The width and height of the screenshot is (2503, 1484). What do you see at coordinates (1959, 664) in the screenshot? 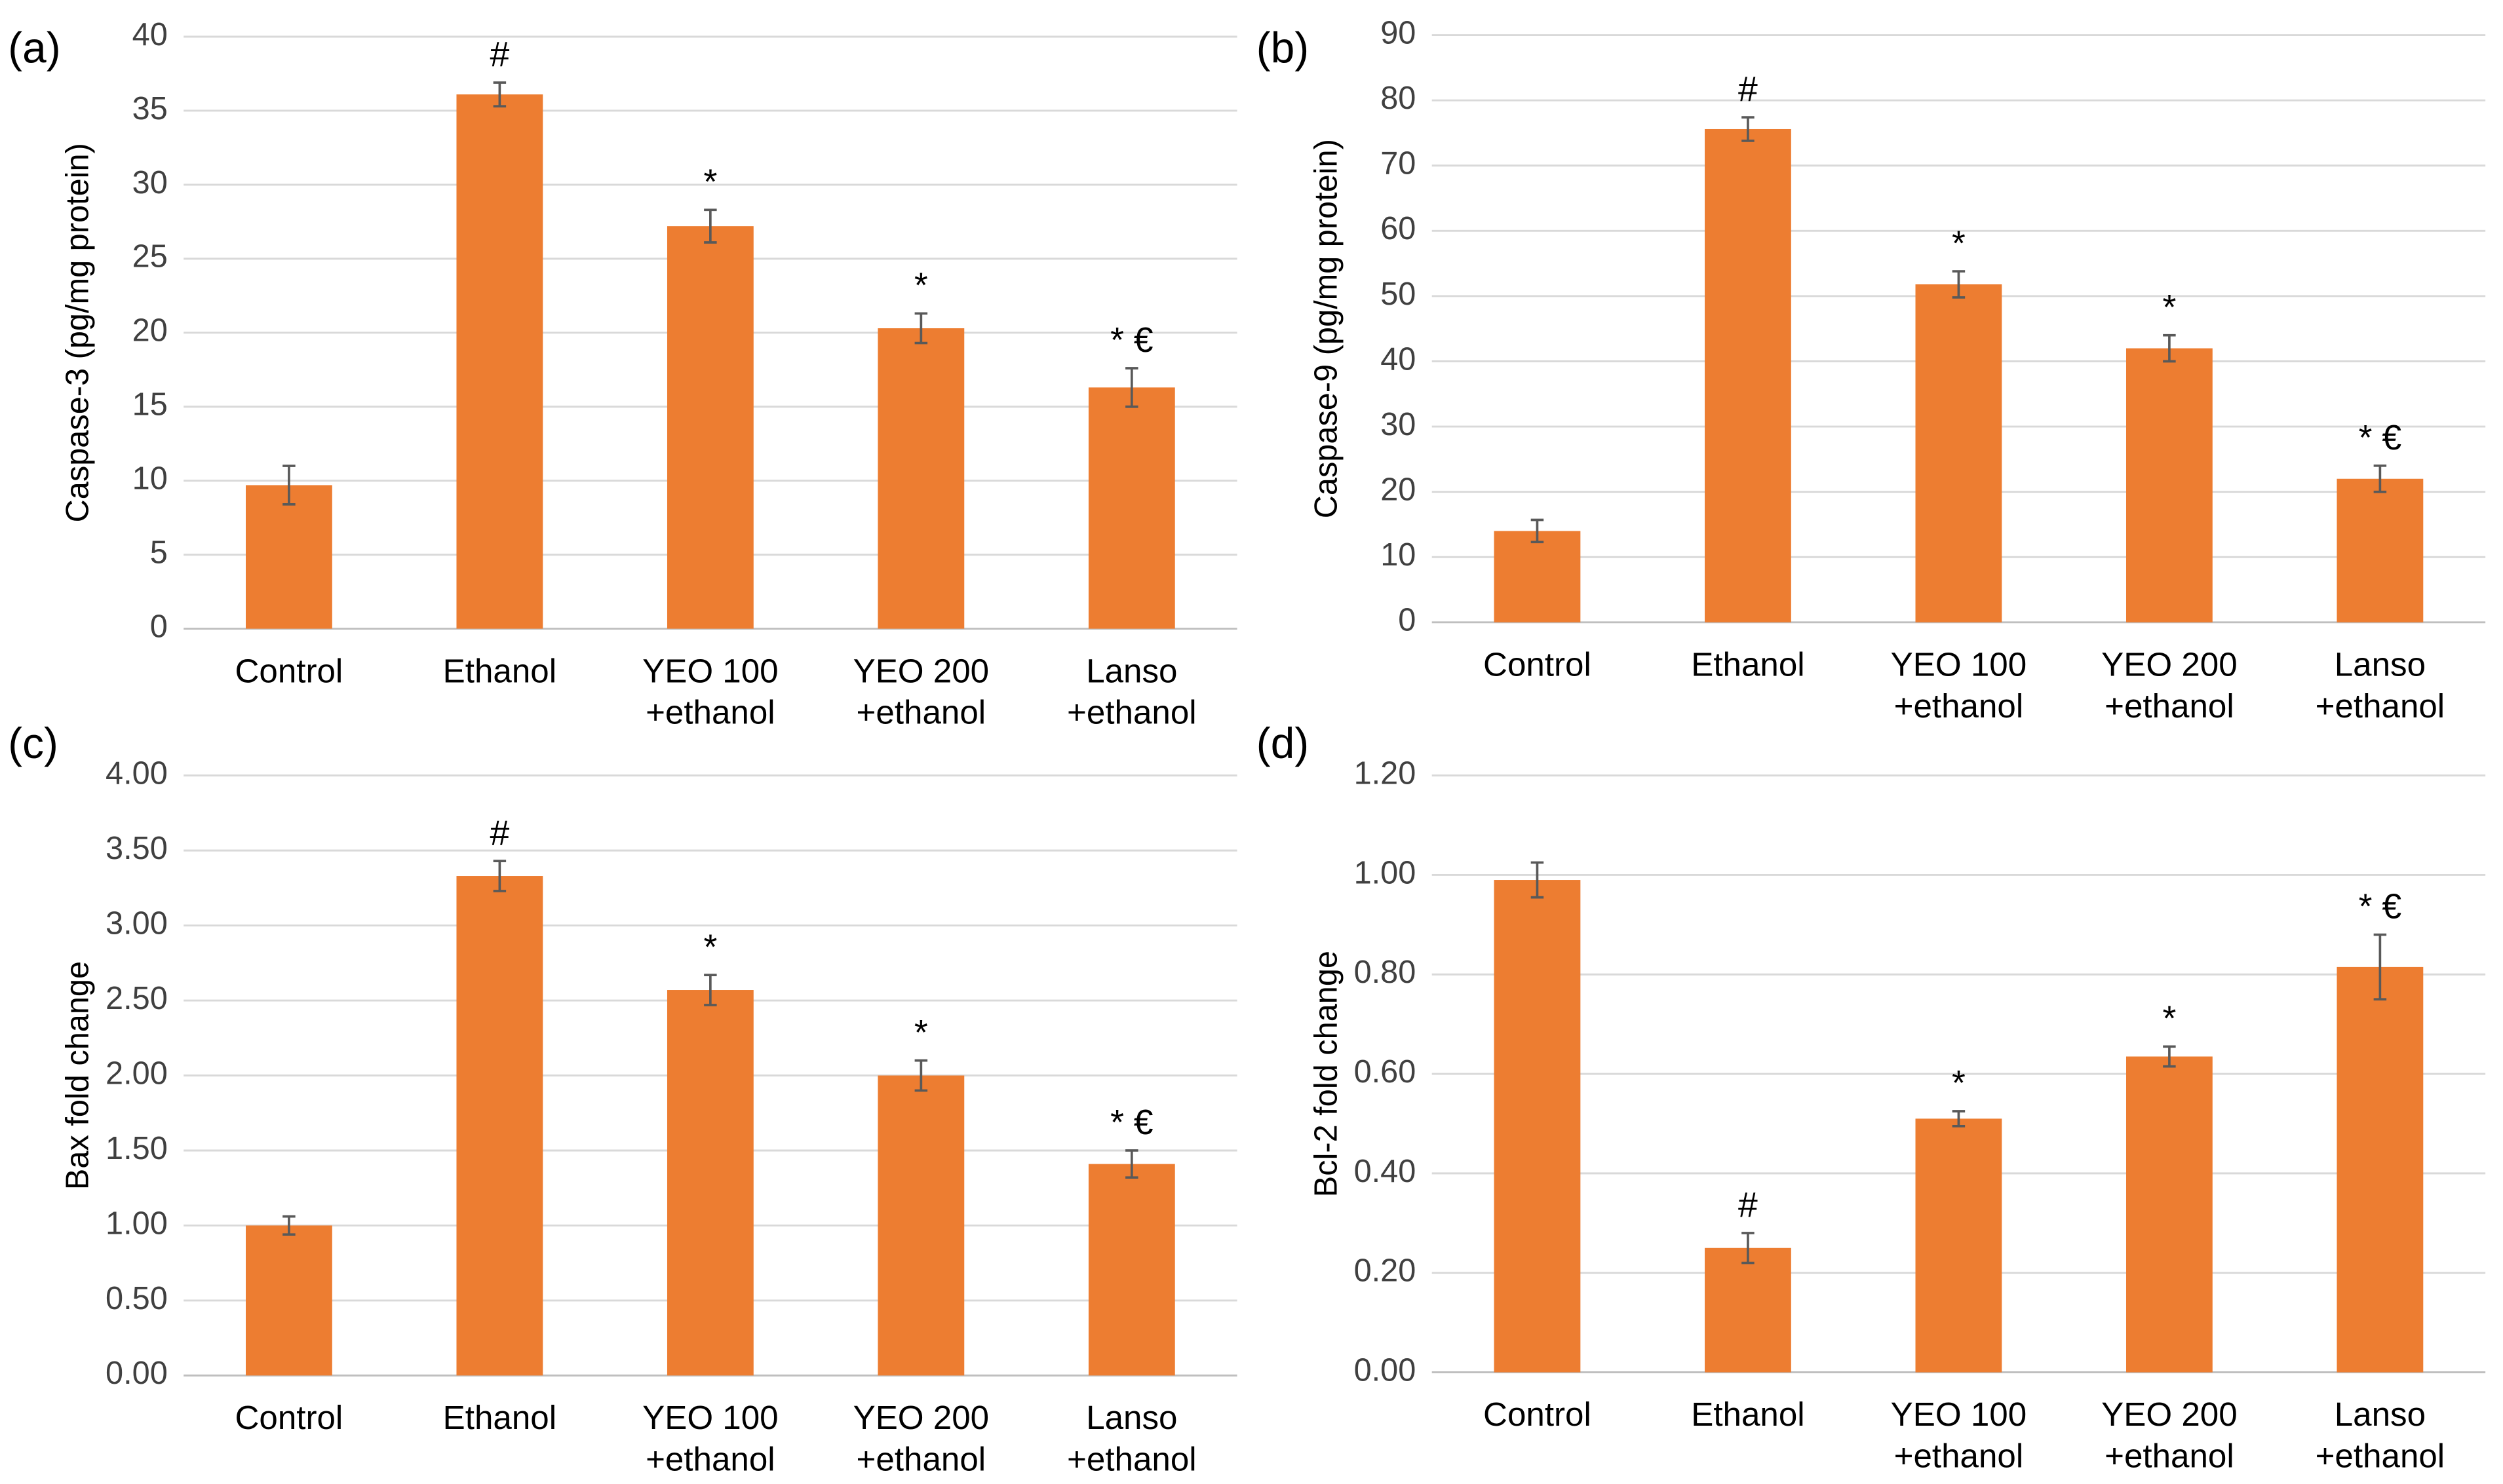
I see `x-tick-label: YEO 100` at bounding box center [1959, 664].